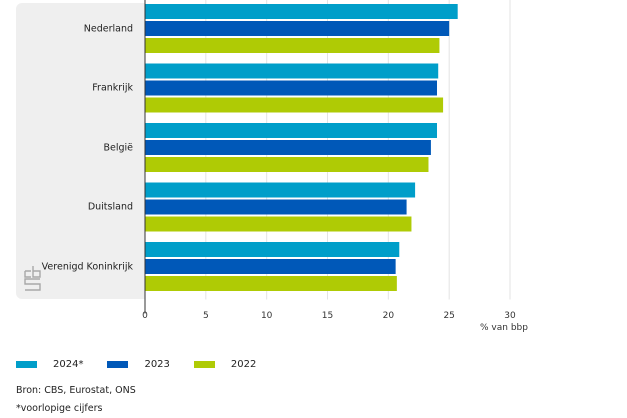 This screenshot has width=627, height=418. I want to click on x-tick-label: 15, so click(327, 316).